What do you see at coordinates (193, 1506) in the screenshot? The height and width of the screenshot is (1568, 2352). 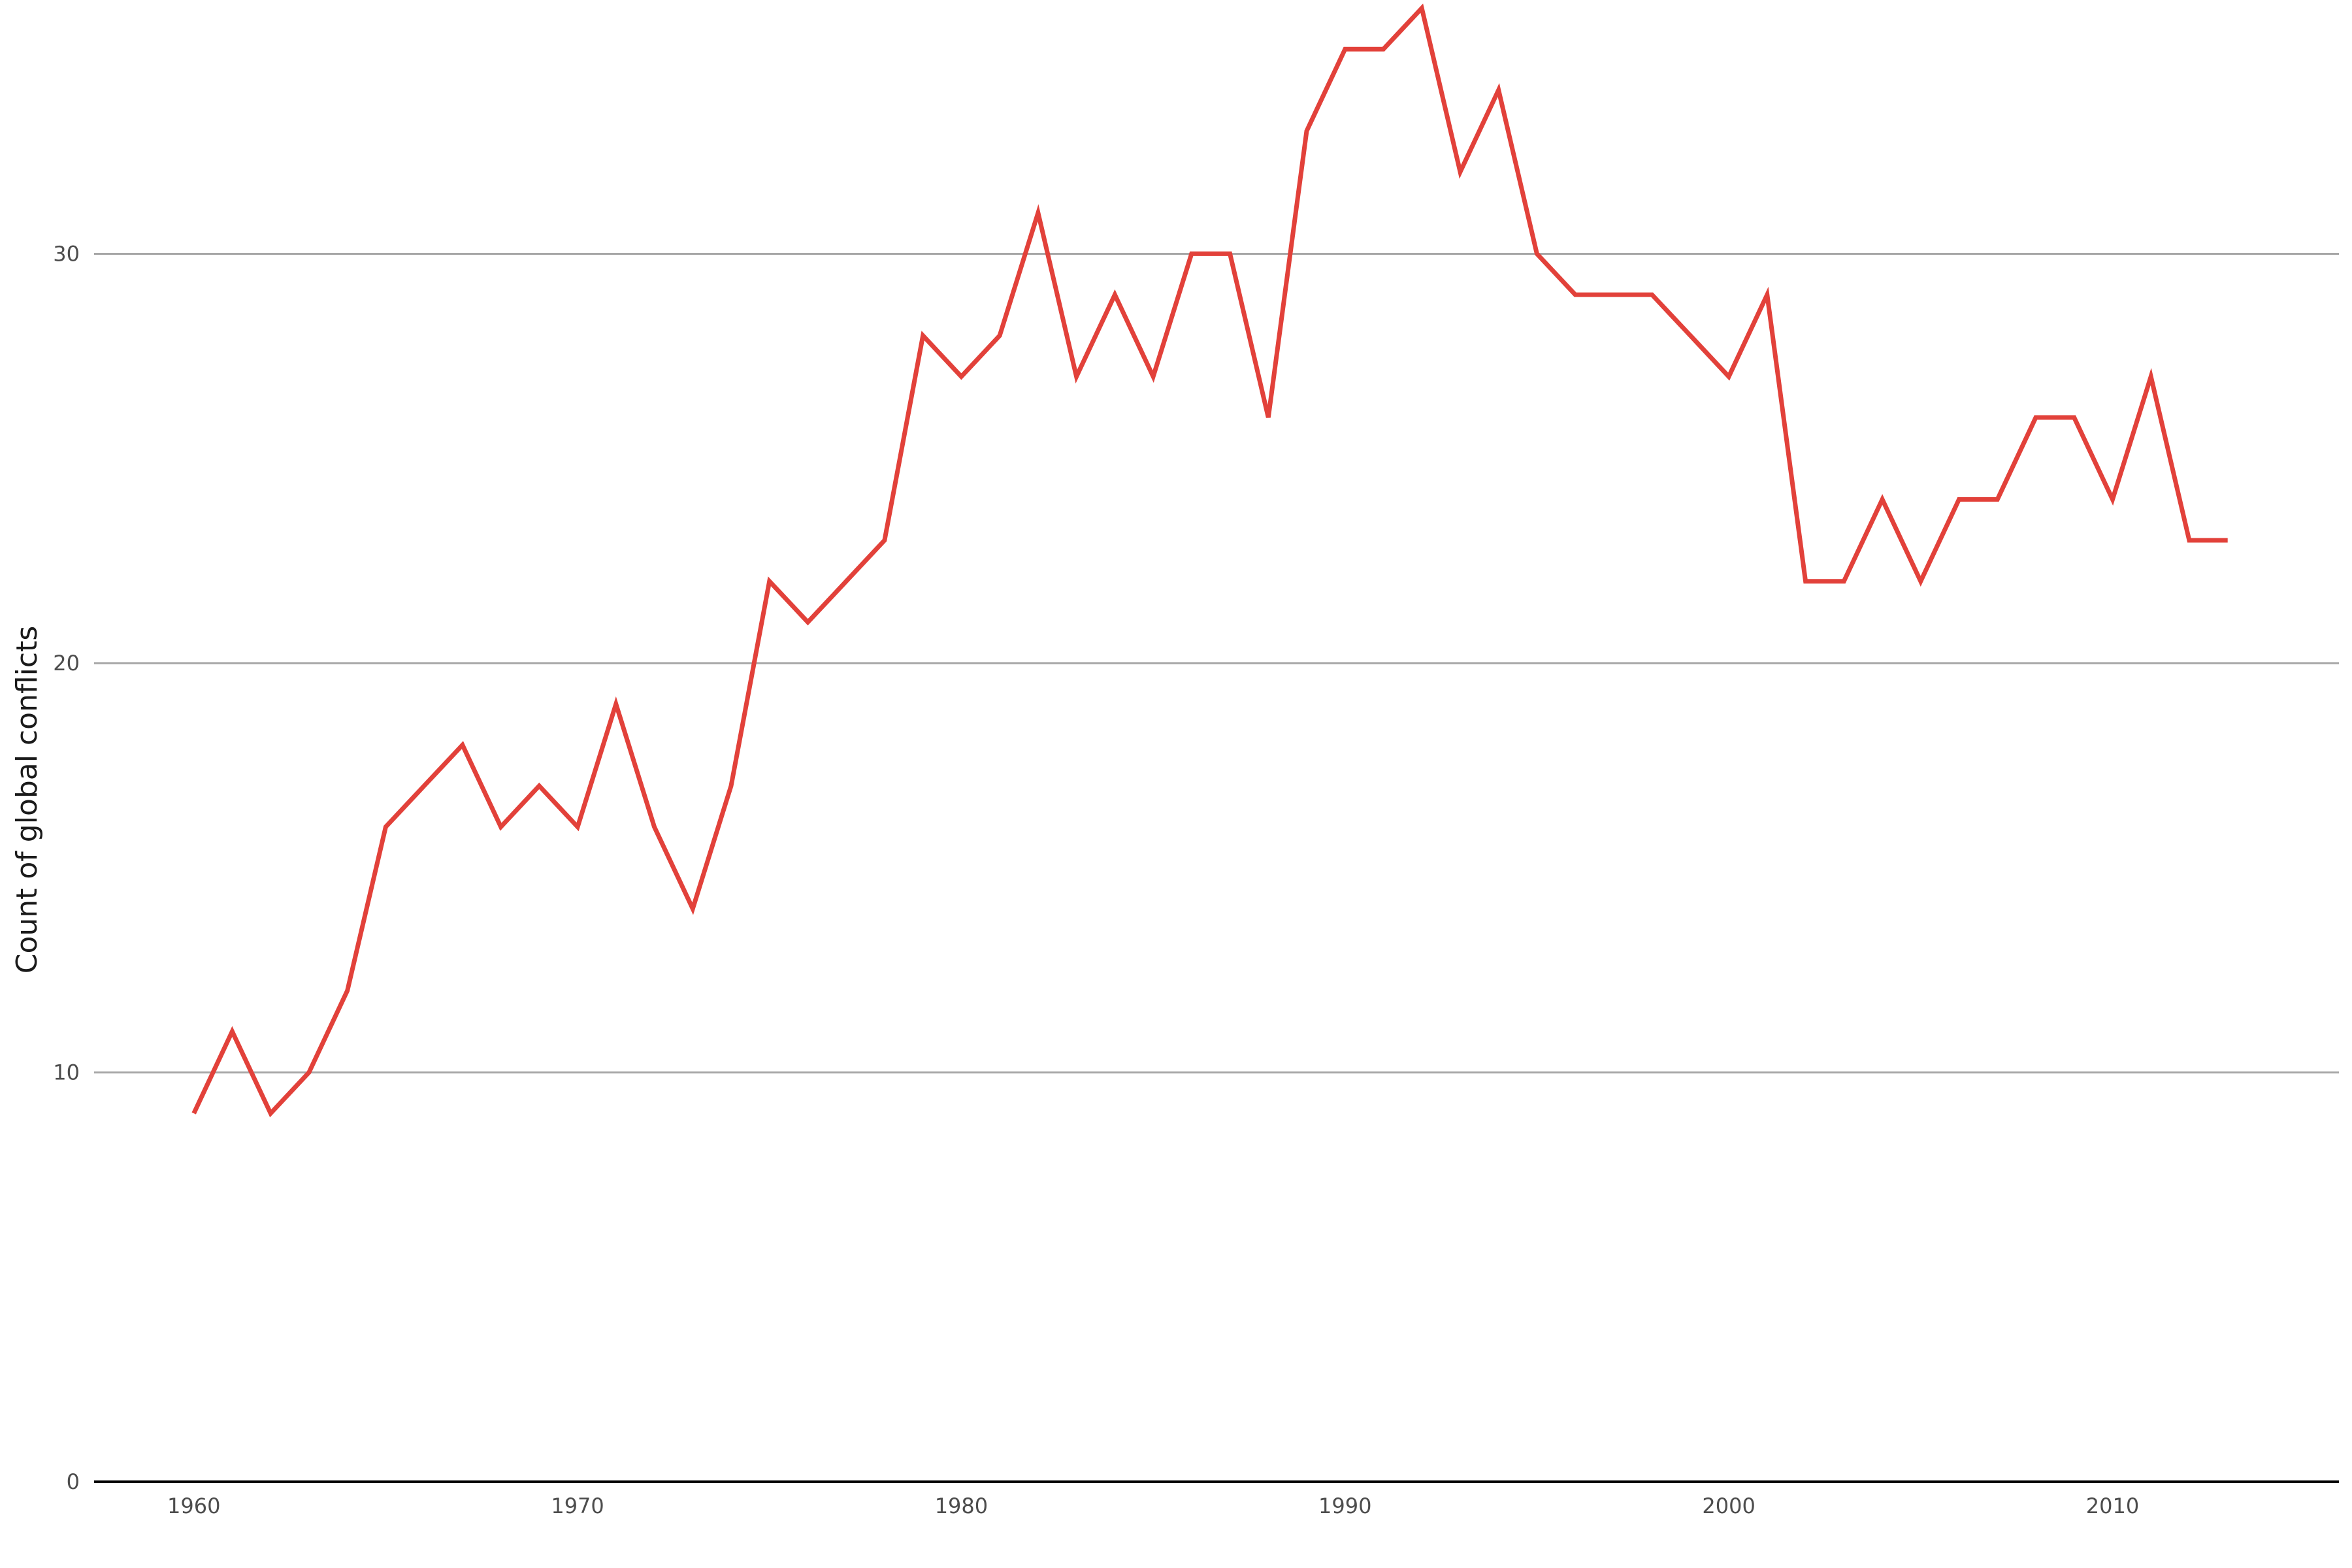 I see `x-tick-label: 1960` at bounding box center [193, 1506].